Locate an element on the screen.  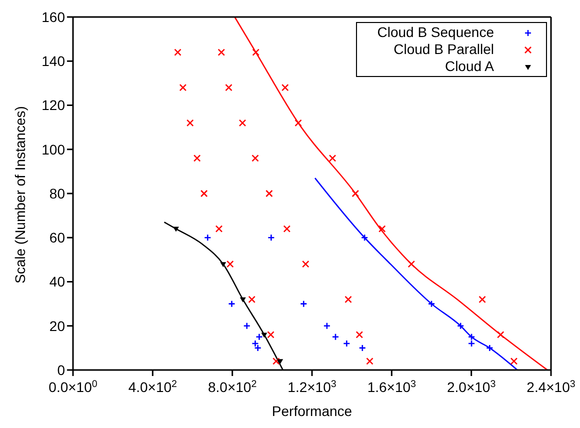
legend-label: Cloud B Sequence is located at coordinates (435, 32).